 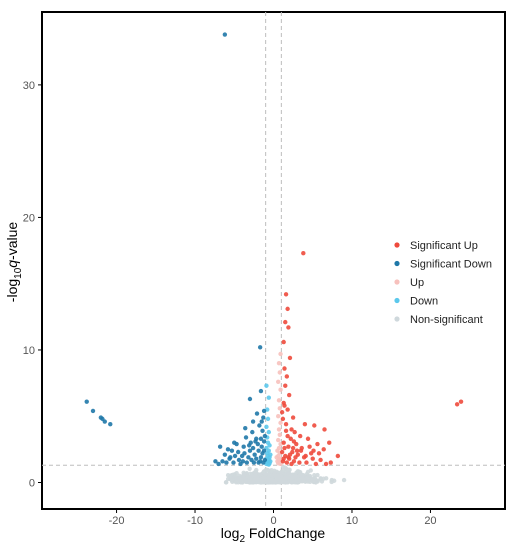 What do you see at coordinates (397, 263) in the screenshot?
I see `legend-swatch-significant-down` at bounding box center [397, 263].